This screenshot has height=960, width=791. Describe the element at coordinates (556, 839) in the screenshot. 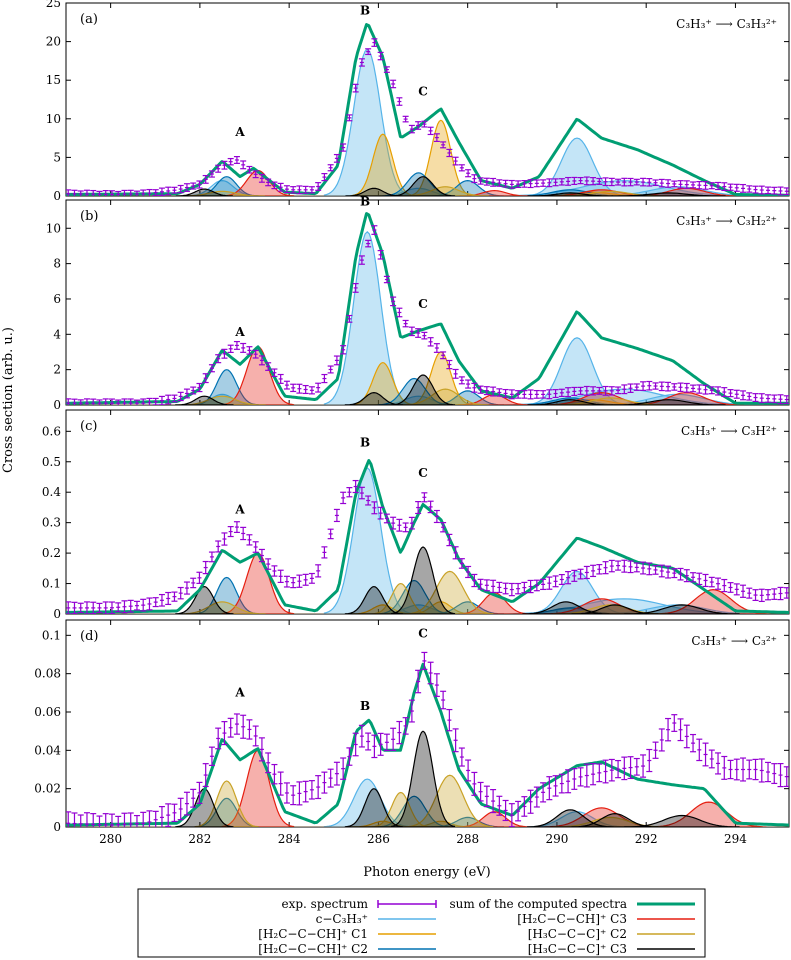

I see `x-tick-label: 290` at that location.